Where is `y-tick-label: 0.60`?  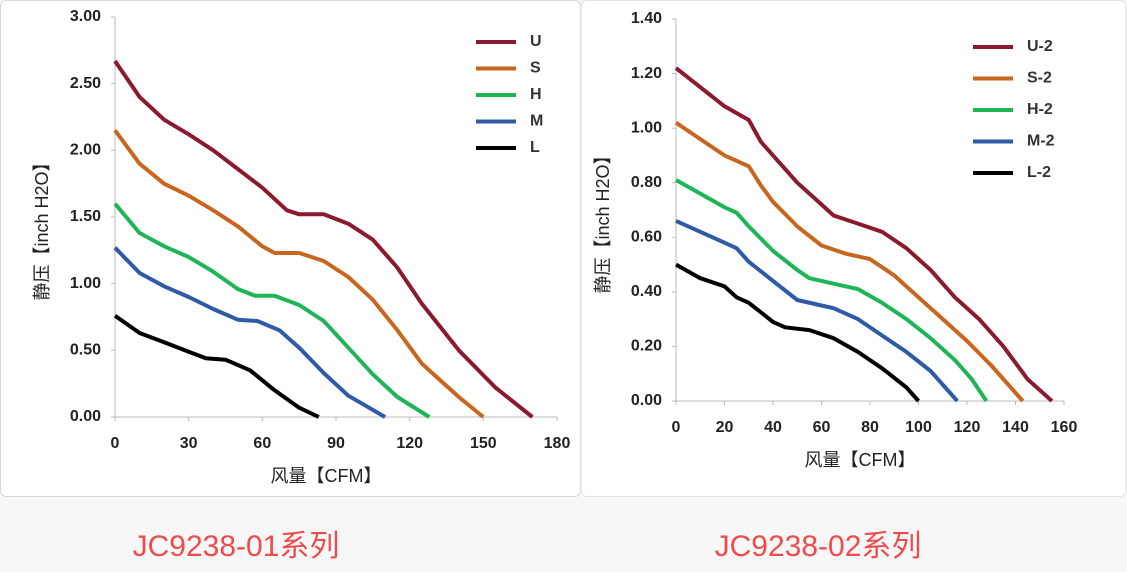 y-tick-label: 0.60 is located at coordinates (646, 237).